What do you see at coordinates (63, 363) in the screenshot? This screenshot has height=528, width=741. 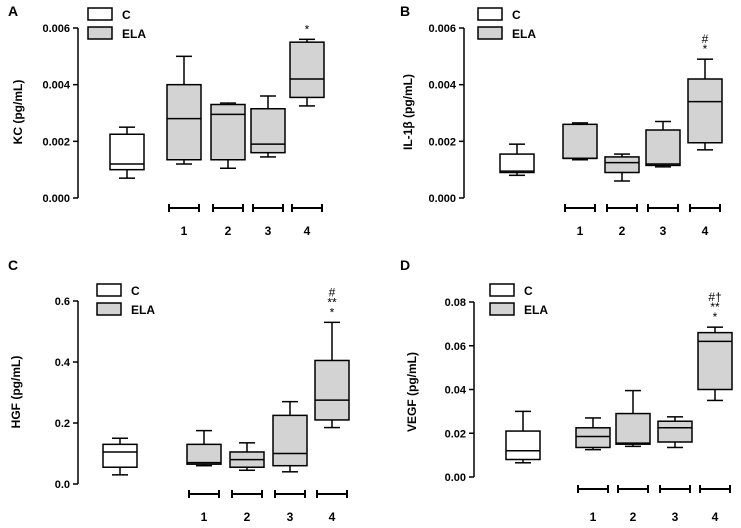 I see `y-tick-label: 0.4` at bounding box center [63, 363].